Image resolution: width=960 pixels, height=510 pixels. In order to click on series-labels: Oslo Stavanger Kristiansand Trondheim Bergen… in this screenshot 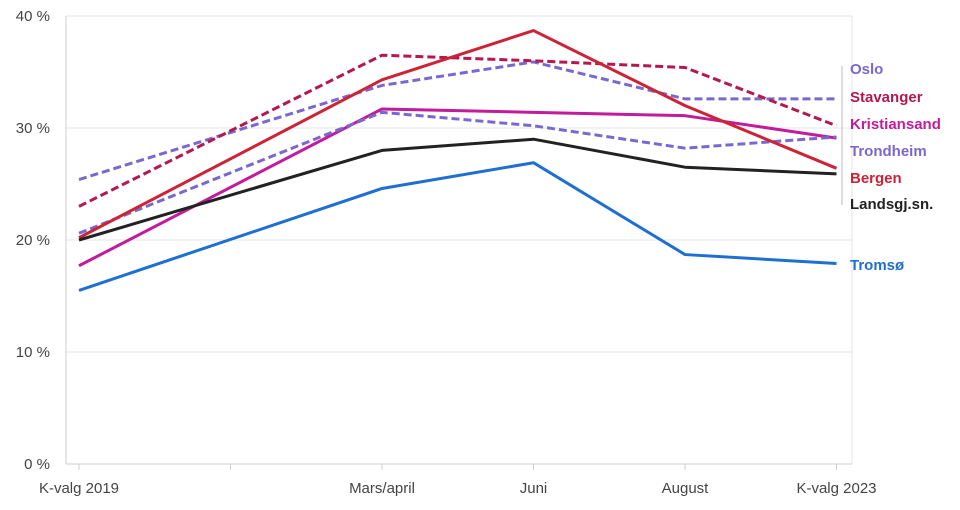, I will do `click(891, 167)`.